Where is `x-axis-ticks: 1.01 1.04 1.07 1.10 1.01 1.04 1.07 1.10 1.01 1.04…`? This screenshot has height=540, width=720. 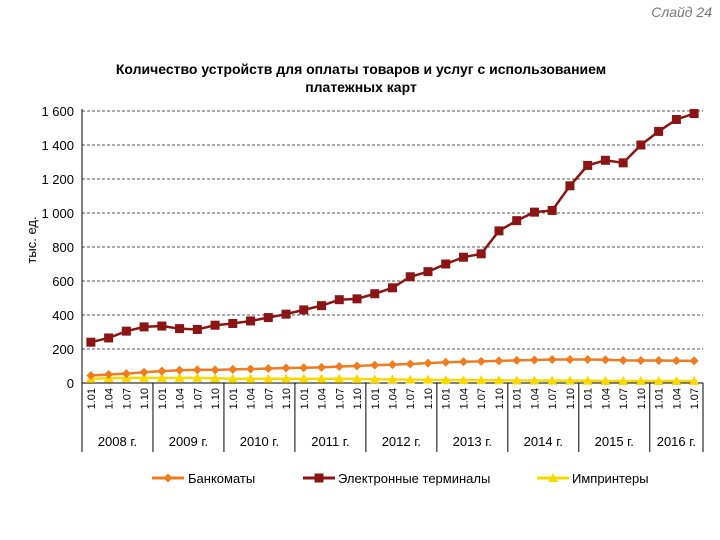
x-axis-ticks: 1.01 1.04 1.07 1.10 1.01 1.04 1.07 1.10 1.01 1.04… is located at coordinates (393, 398).